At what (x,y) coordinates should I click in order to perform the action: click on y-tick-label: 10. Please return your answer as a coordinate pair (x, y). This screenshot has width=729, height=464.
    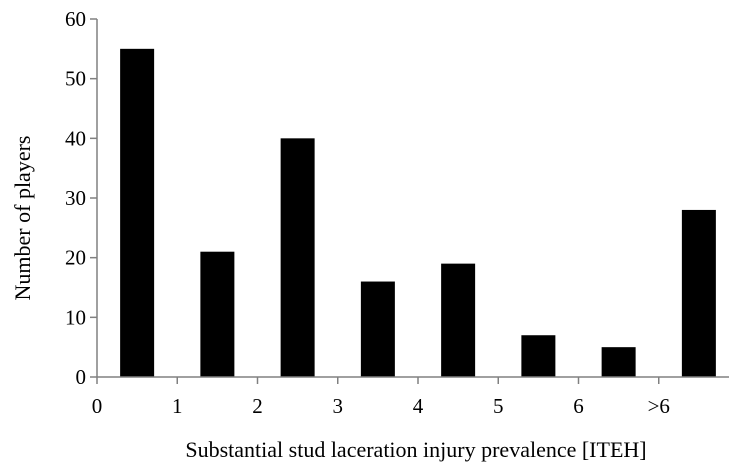
    Looking at the image, I should click on (75, 317).